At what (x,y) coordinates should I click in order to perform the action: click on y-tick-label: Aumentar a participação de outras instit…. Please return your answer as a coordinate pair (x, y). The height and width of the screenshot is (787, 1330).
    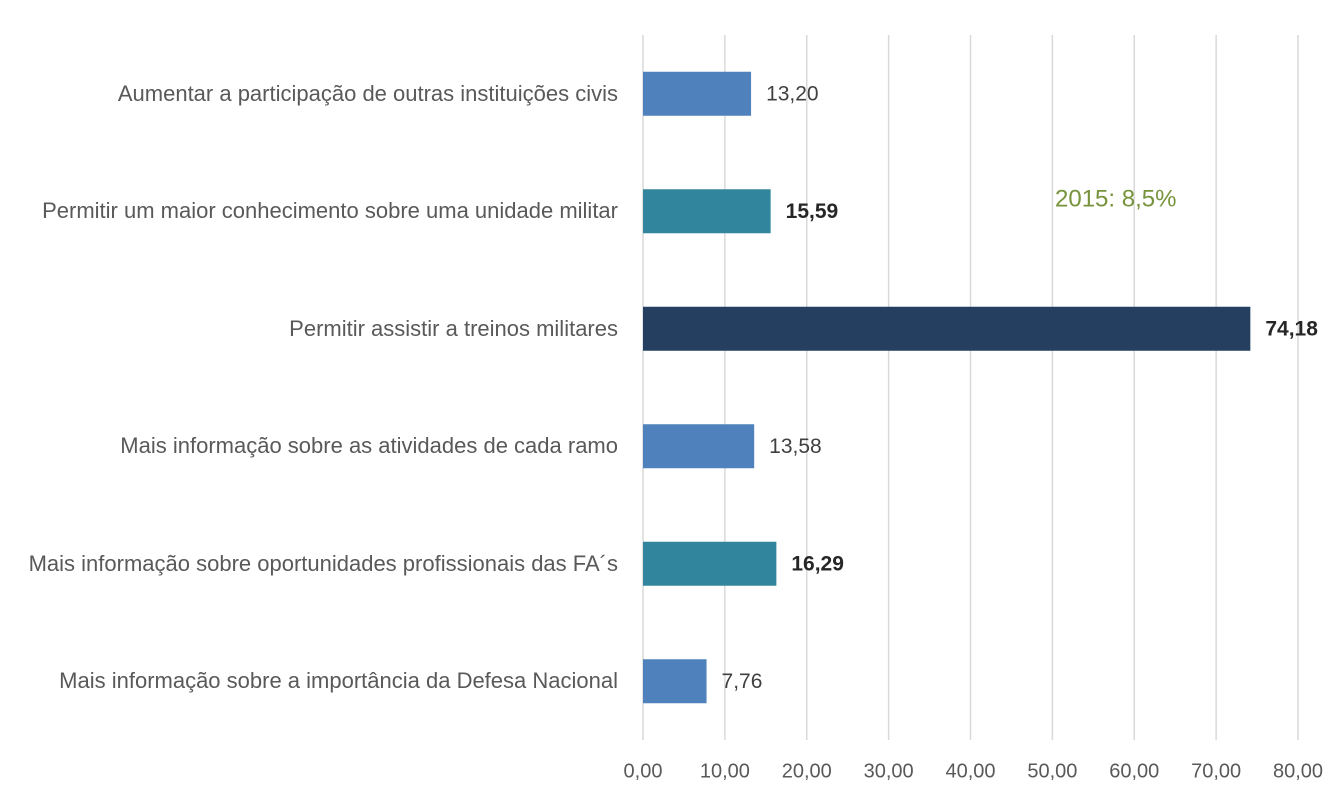
    Looking at the image, I should click on (367, 93).